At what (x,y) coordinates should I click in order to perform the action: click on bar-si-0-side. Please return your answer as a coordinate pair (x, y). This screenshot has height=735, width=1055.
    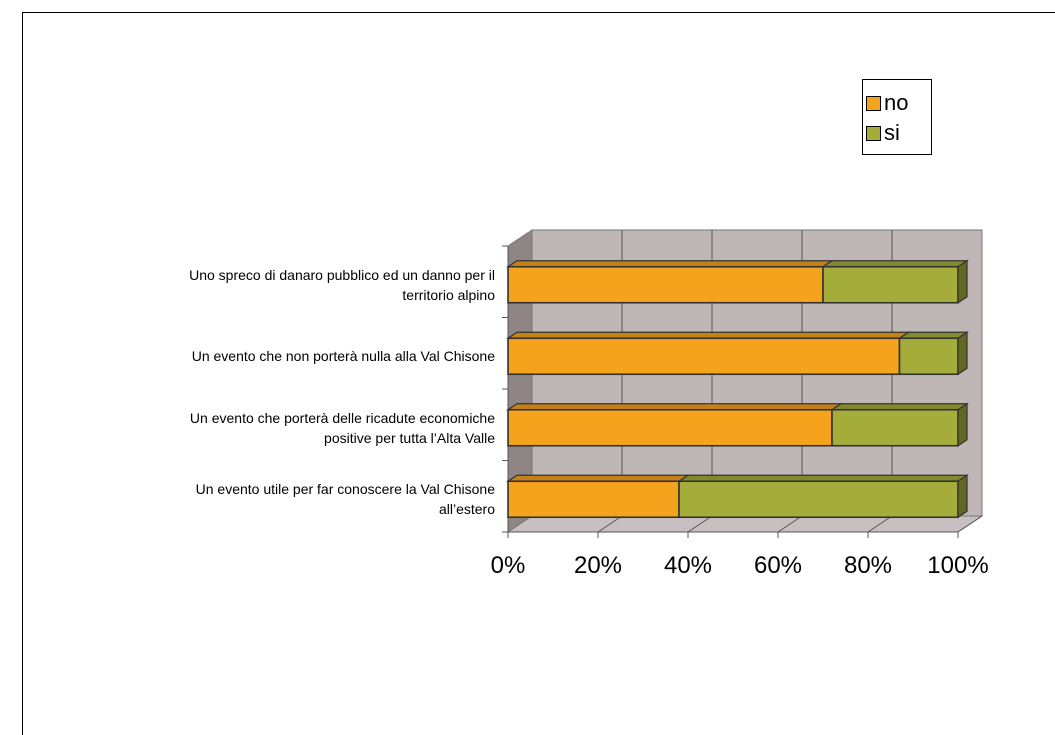
    Looking at the image, I should click on (962, 281).